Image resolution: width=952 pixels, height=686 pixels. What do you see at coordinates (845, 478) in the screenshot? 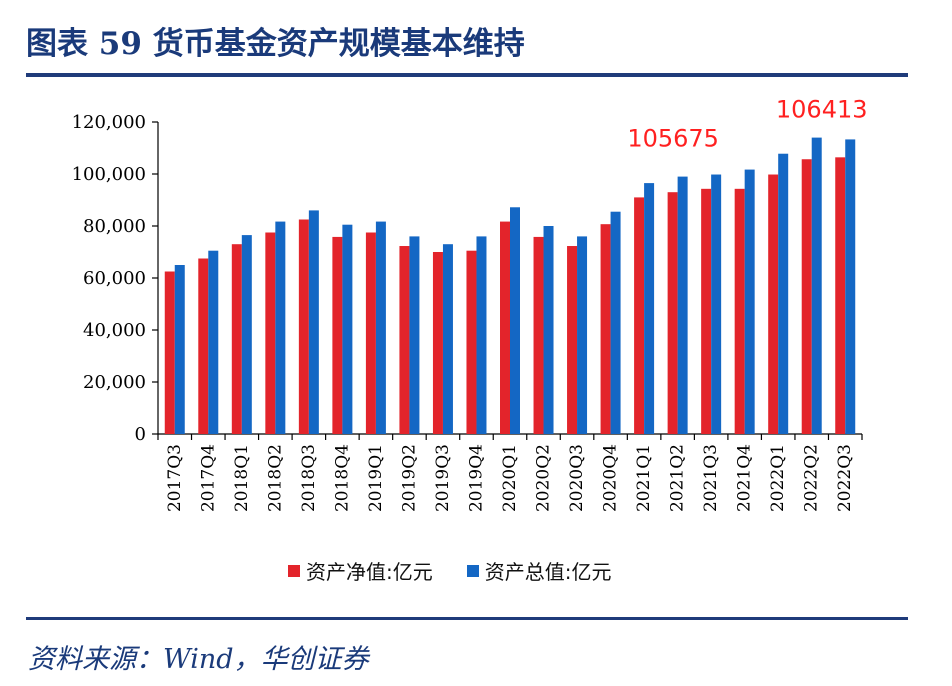
I see `x-tick-label: 2022Q3` at bounding box center [845, 478].